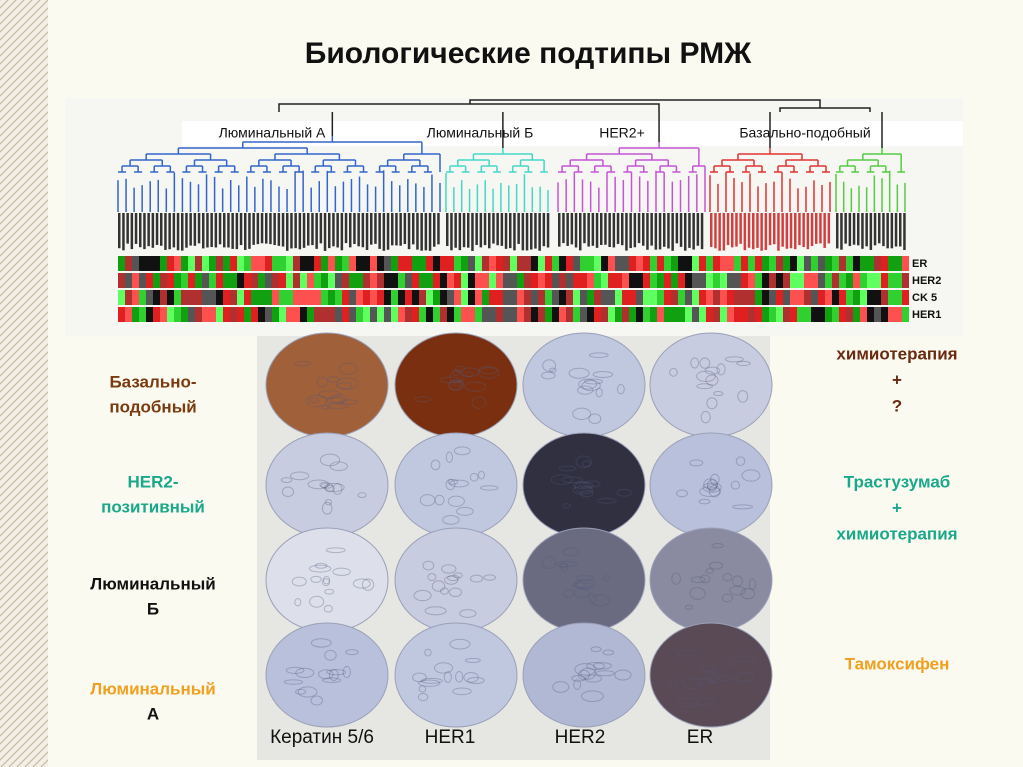 The width and height of the screenshot is (1023, 767). What do you see at coordinates (153, 506) in the screenshot?
I see `row-label: позитивный` at bounding box center [153, 506].